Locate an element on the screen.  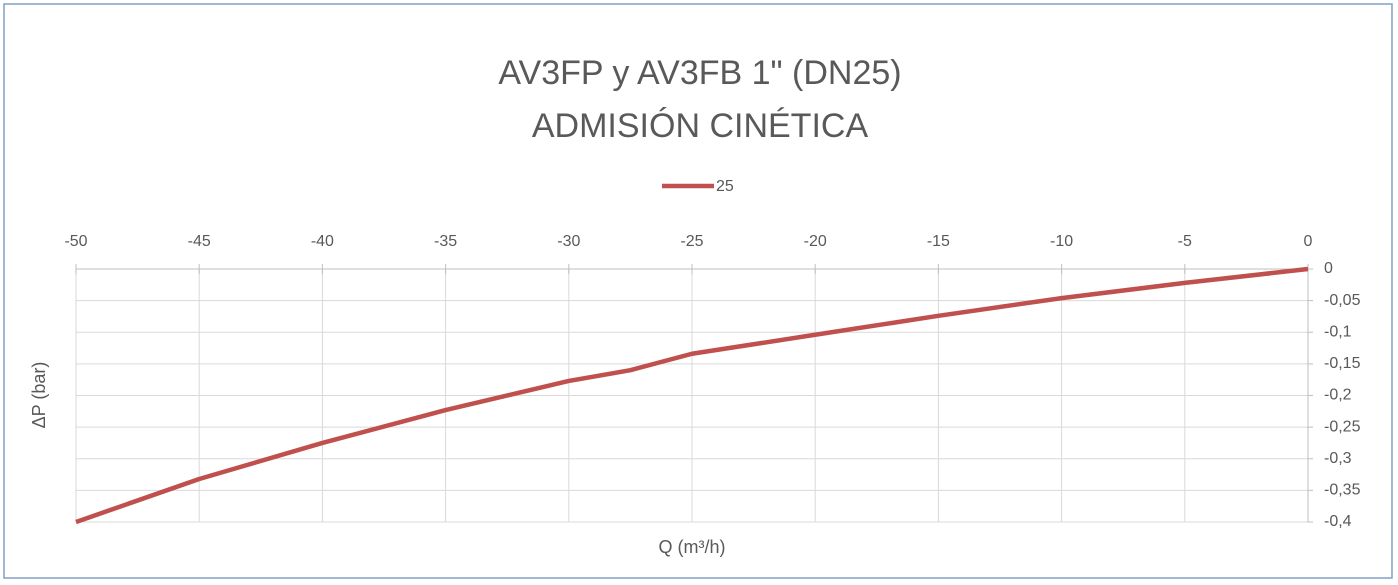
x-tick-label: -40 is located at coordinates (322, 241).